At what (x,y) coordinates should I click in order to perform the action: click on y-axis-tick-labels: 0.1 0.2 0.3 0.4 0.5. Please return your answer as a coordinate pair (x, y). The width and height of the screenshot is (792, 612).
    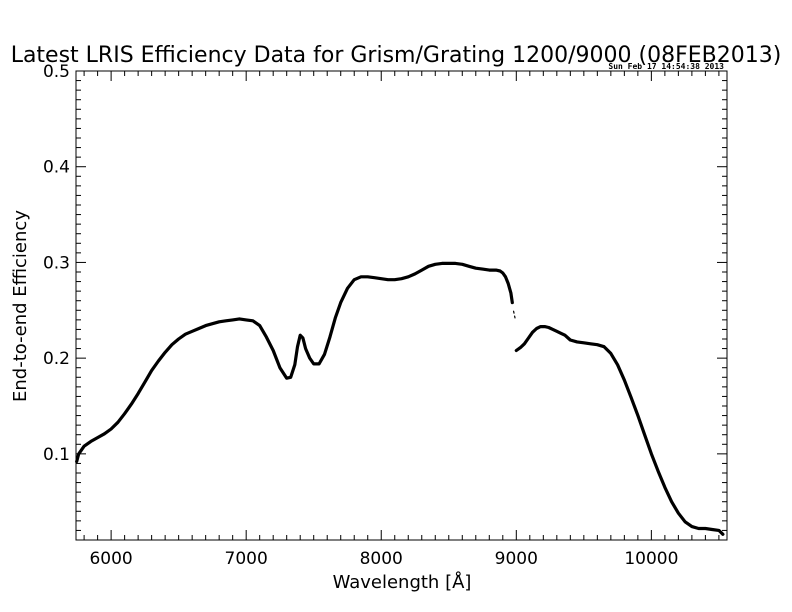
    Looking at the image, I should click on (56, 263).